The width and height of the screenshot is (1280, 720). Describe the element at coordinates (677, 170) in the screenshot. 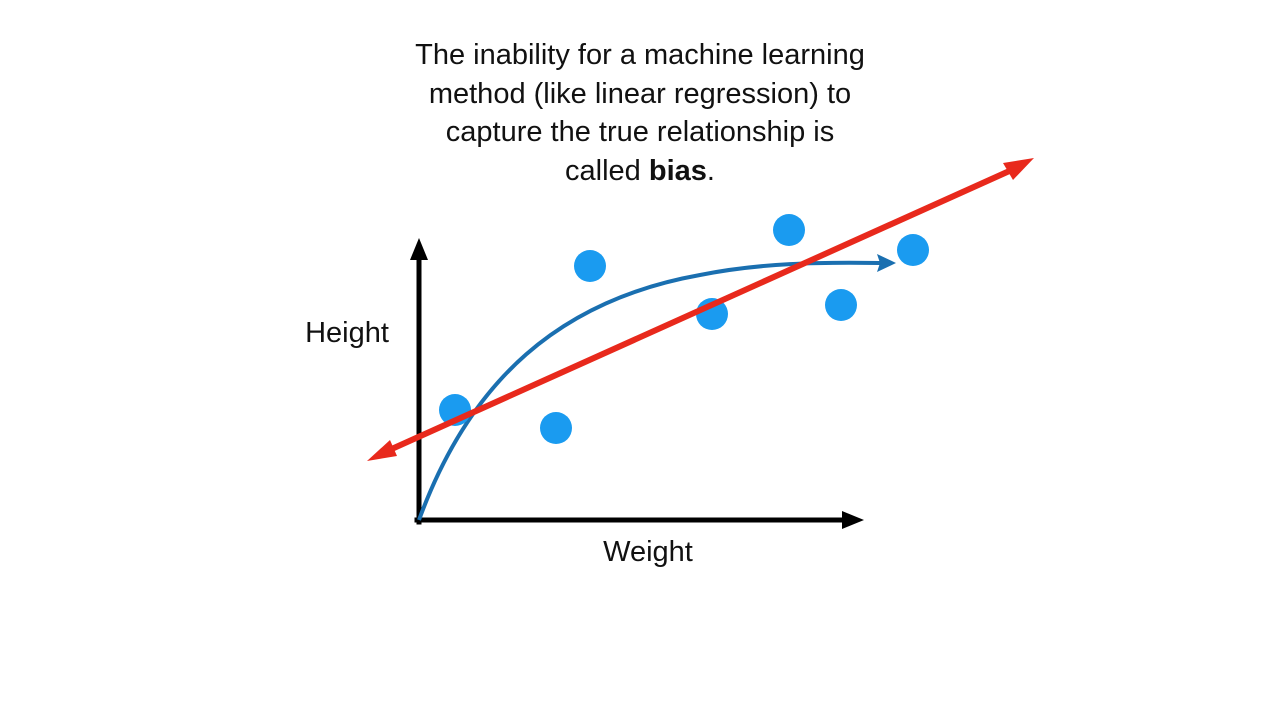

I see `bias-term: bias` at that location.